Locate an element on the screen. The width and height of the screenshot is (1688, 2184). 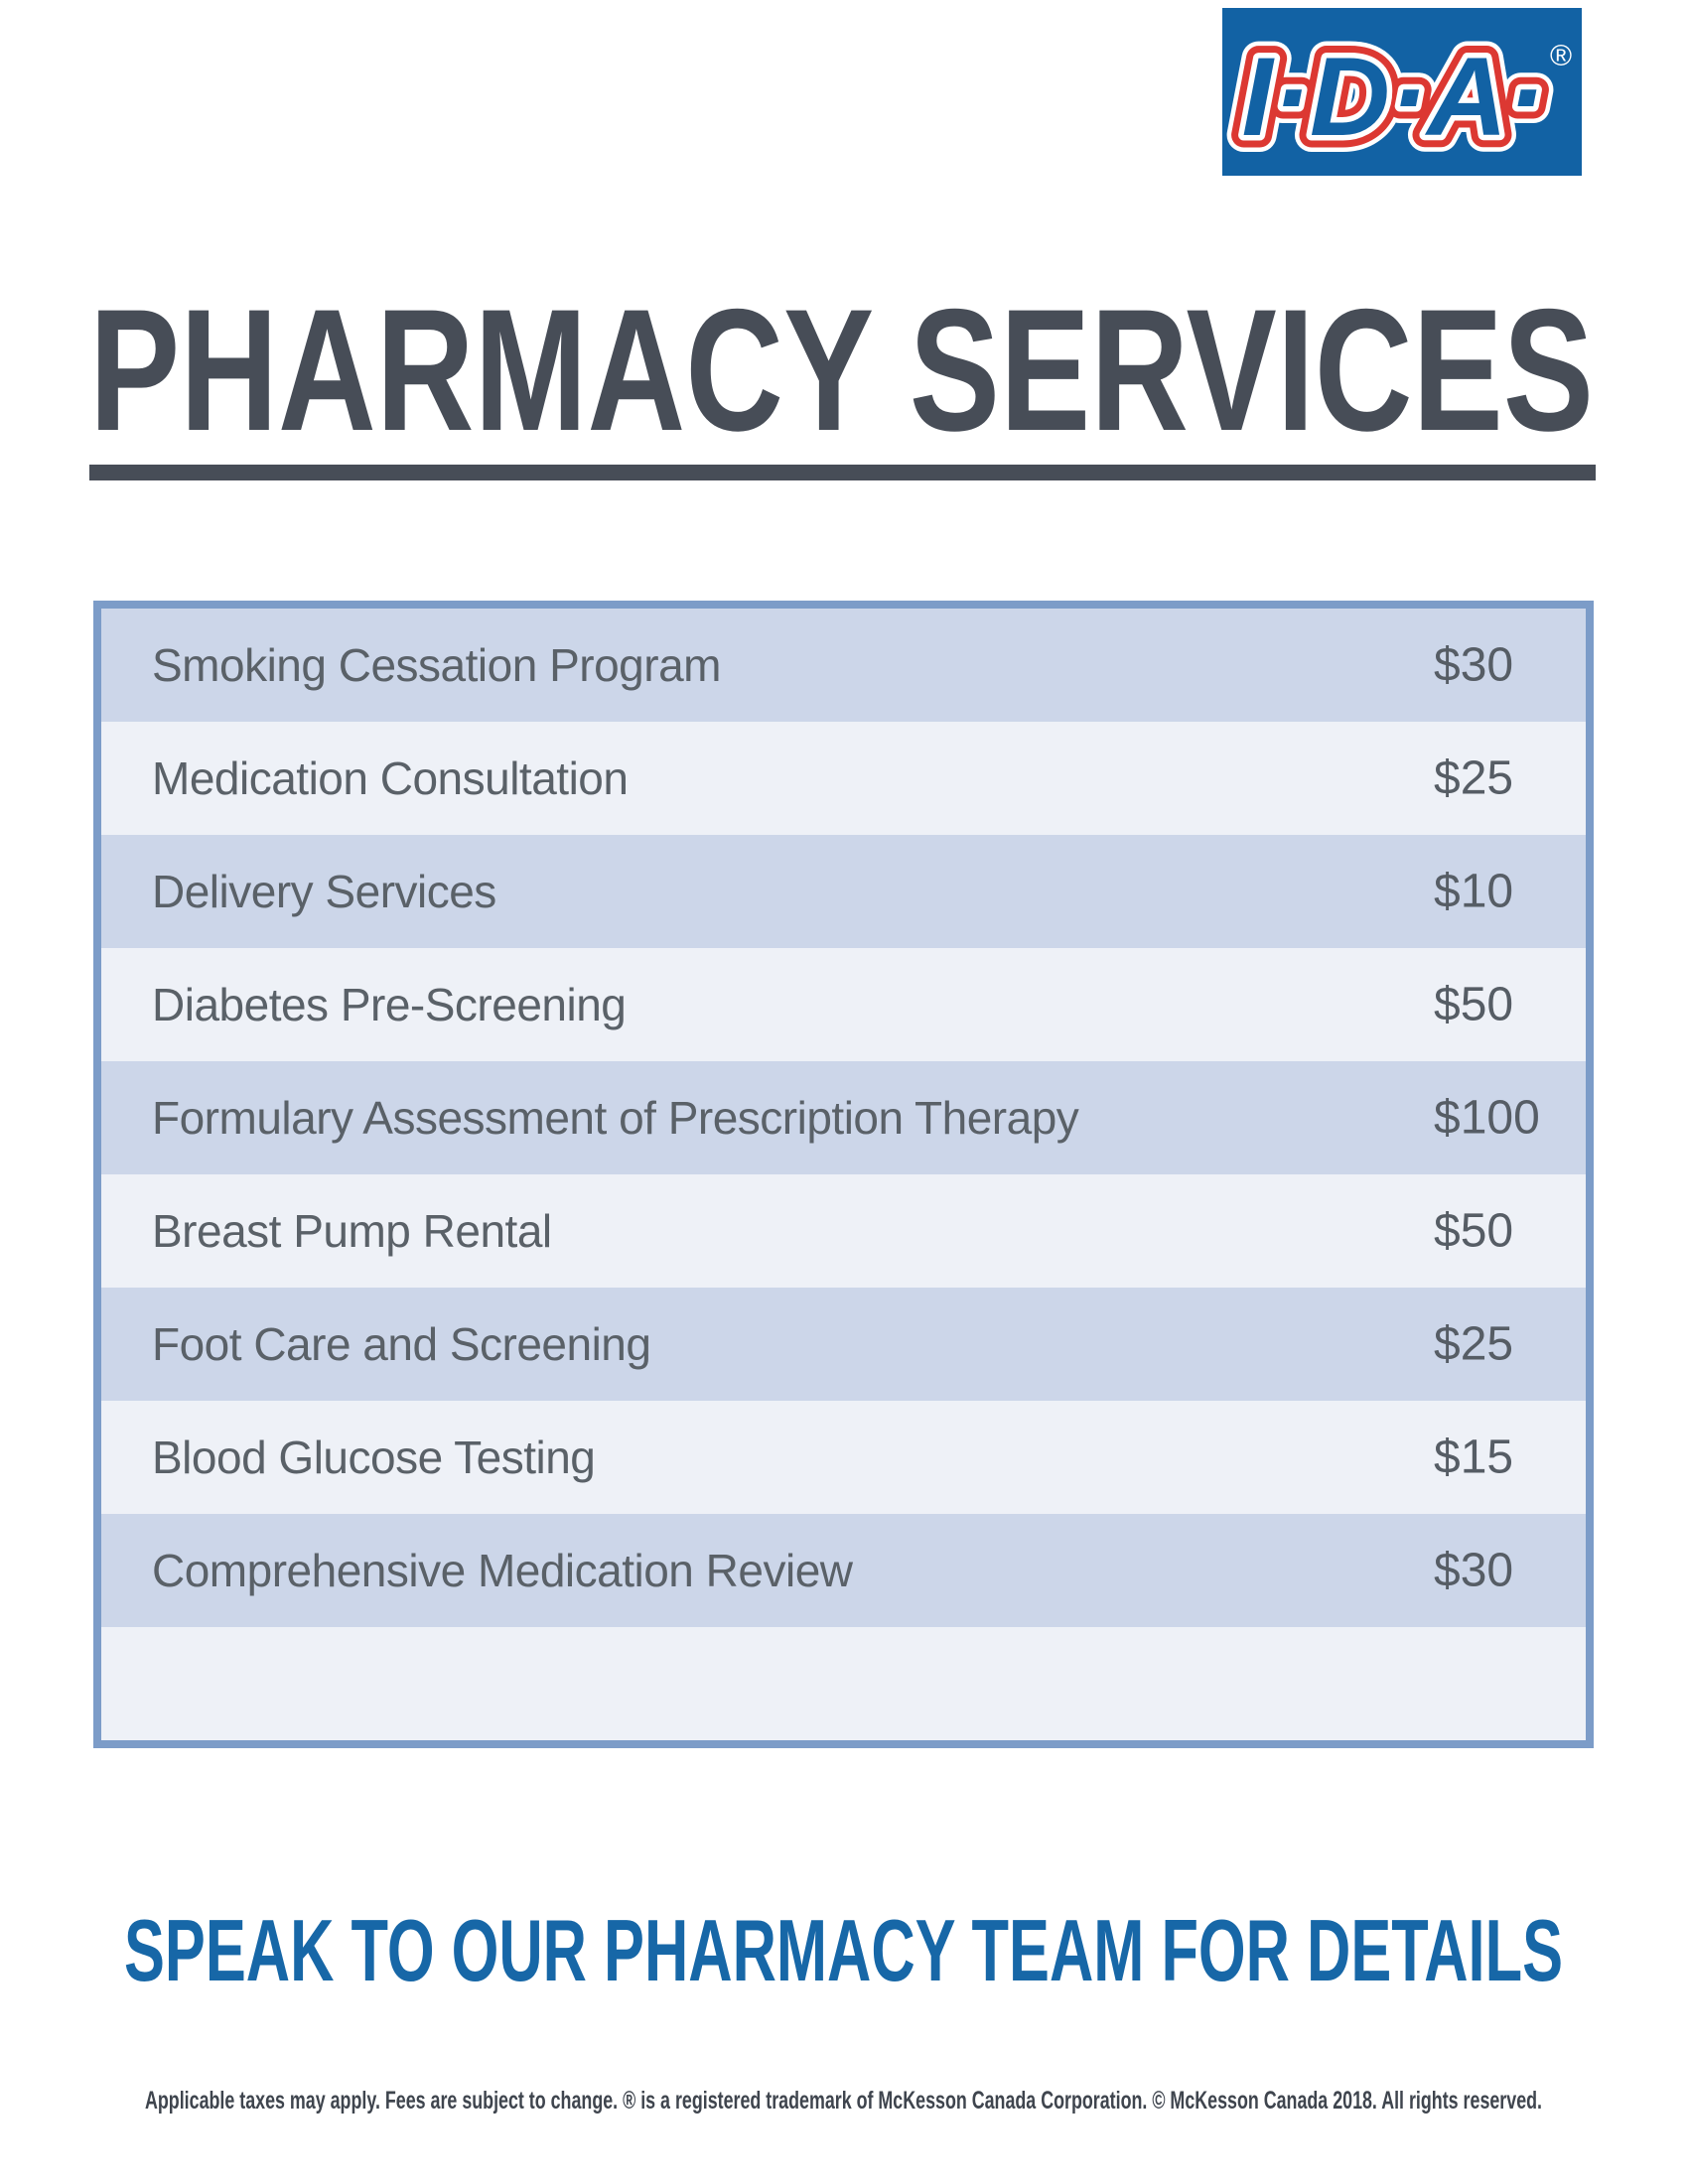
service-price: $10 is located at coordinates (1474, 891).